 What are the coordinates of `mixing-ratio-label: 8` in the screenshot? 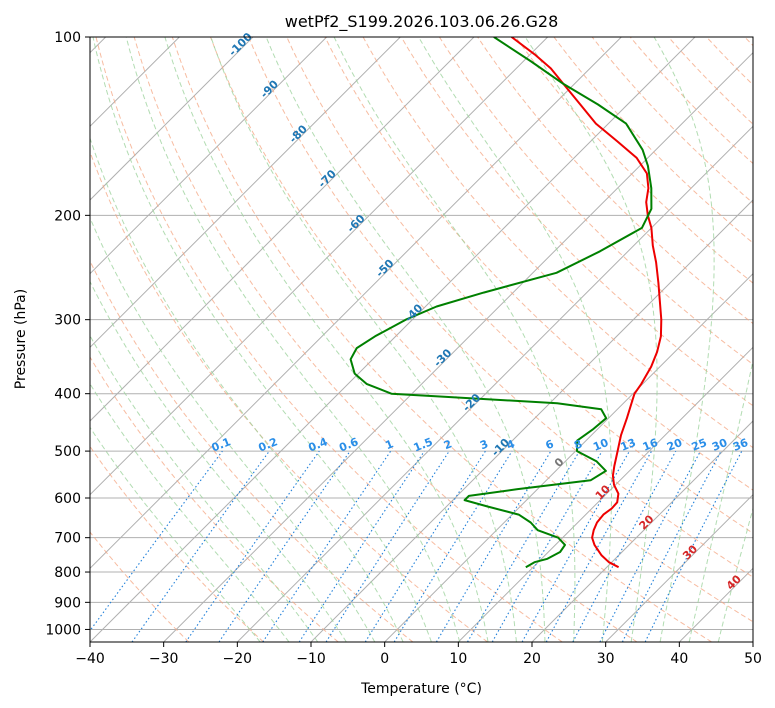 It's located at (578, 444).